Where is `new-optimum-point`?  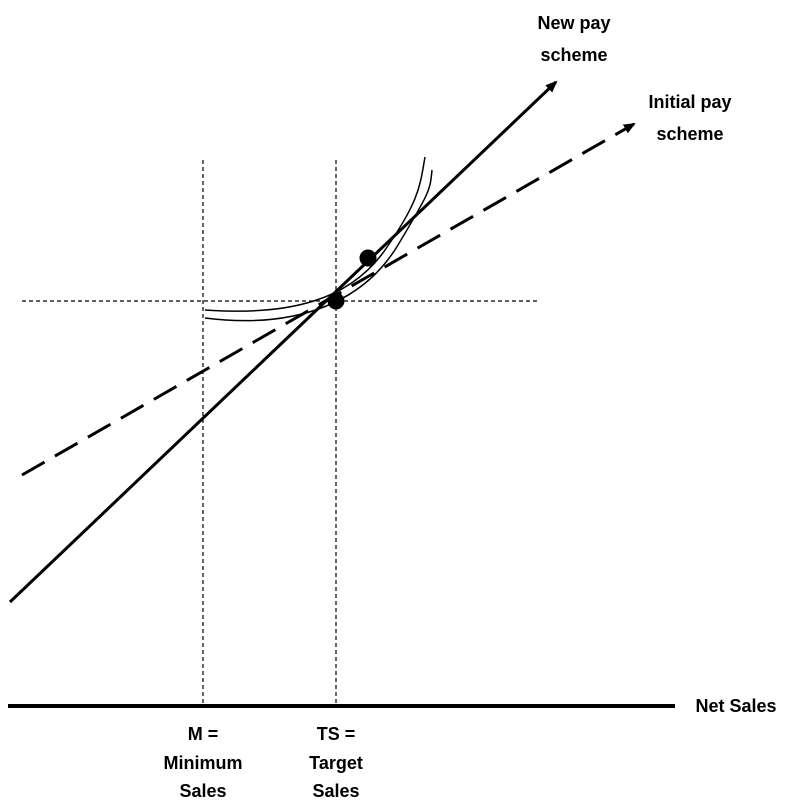 new-optimum-point is located at coordinates (368, 258).